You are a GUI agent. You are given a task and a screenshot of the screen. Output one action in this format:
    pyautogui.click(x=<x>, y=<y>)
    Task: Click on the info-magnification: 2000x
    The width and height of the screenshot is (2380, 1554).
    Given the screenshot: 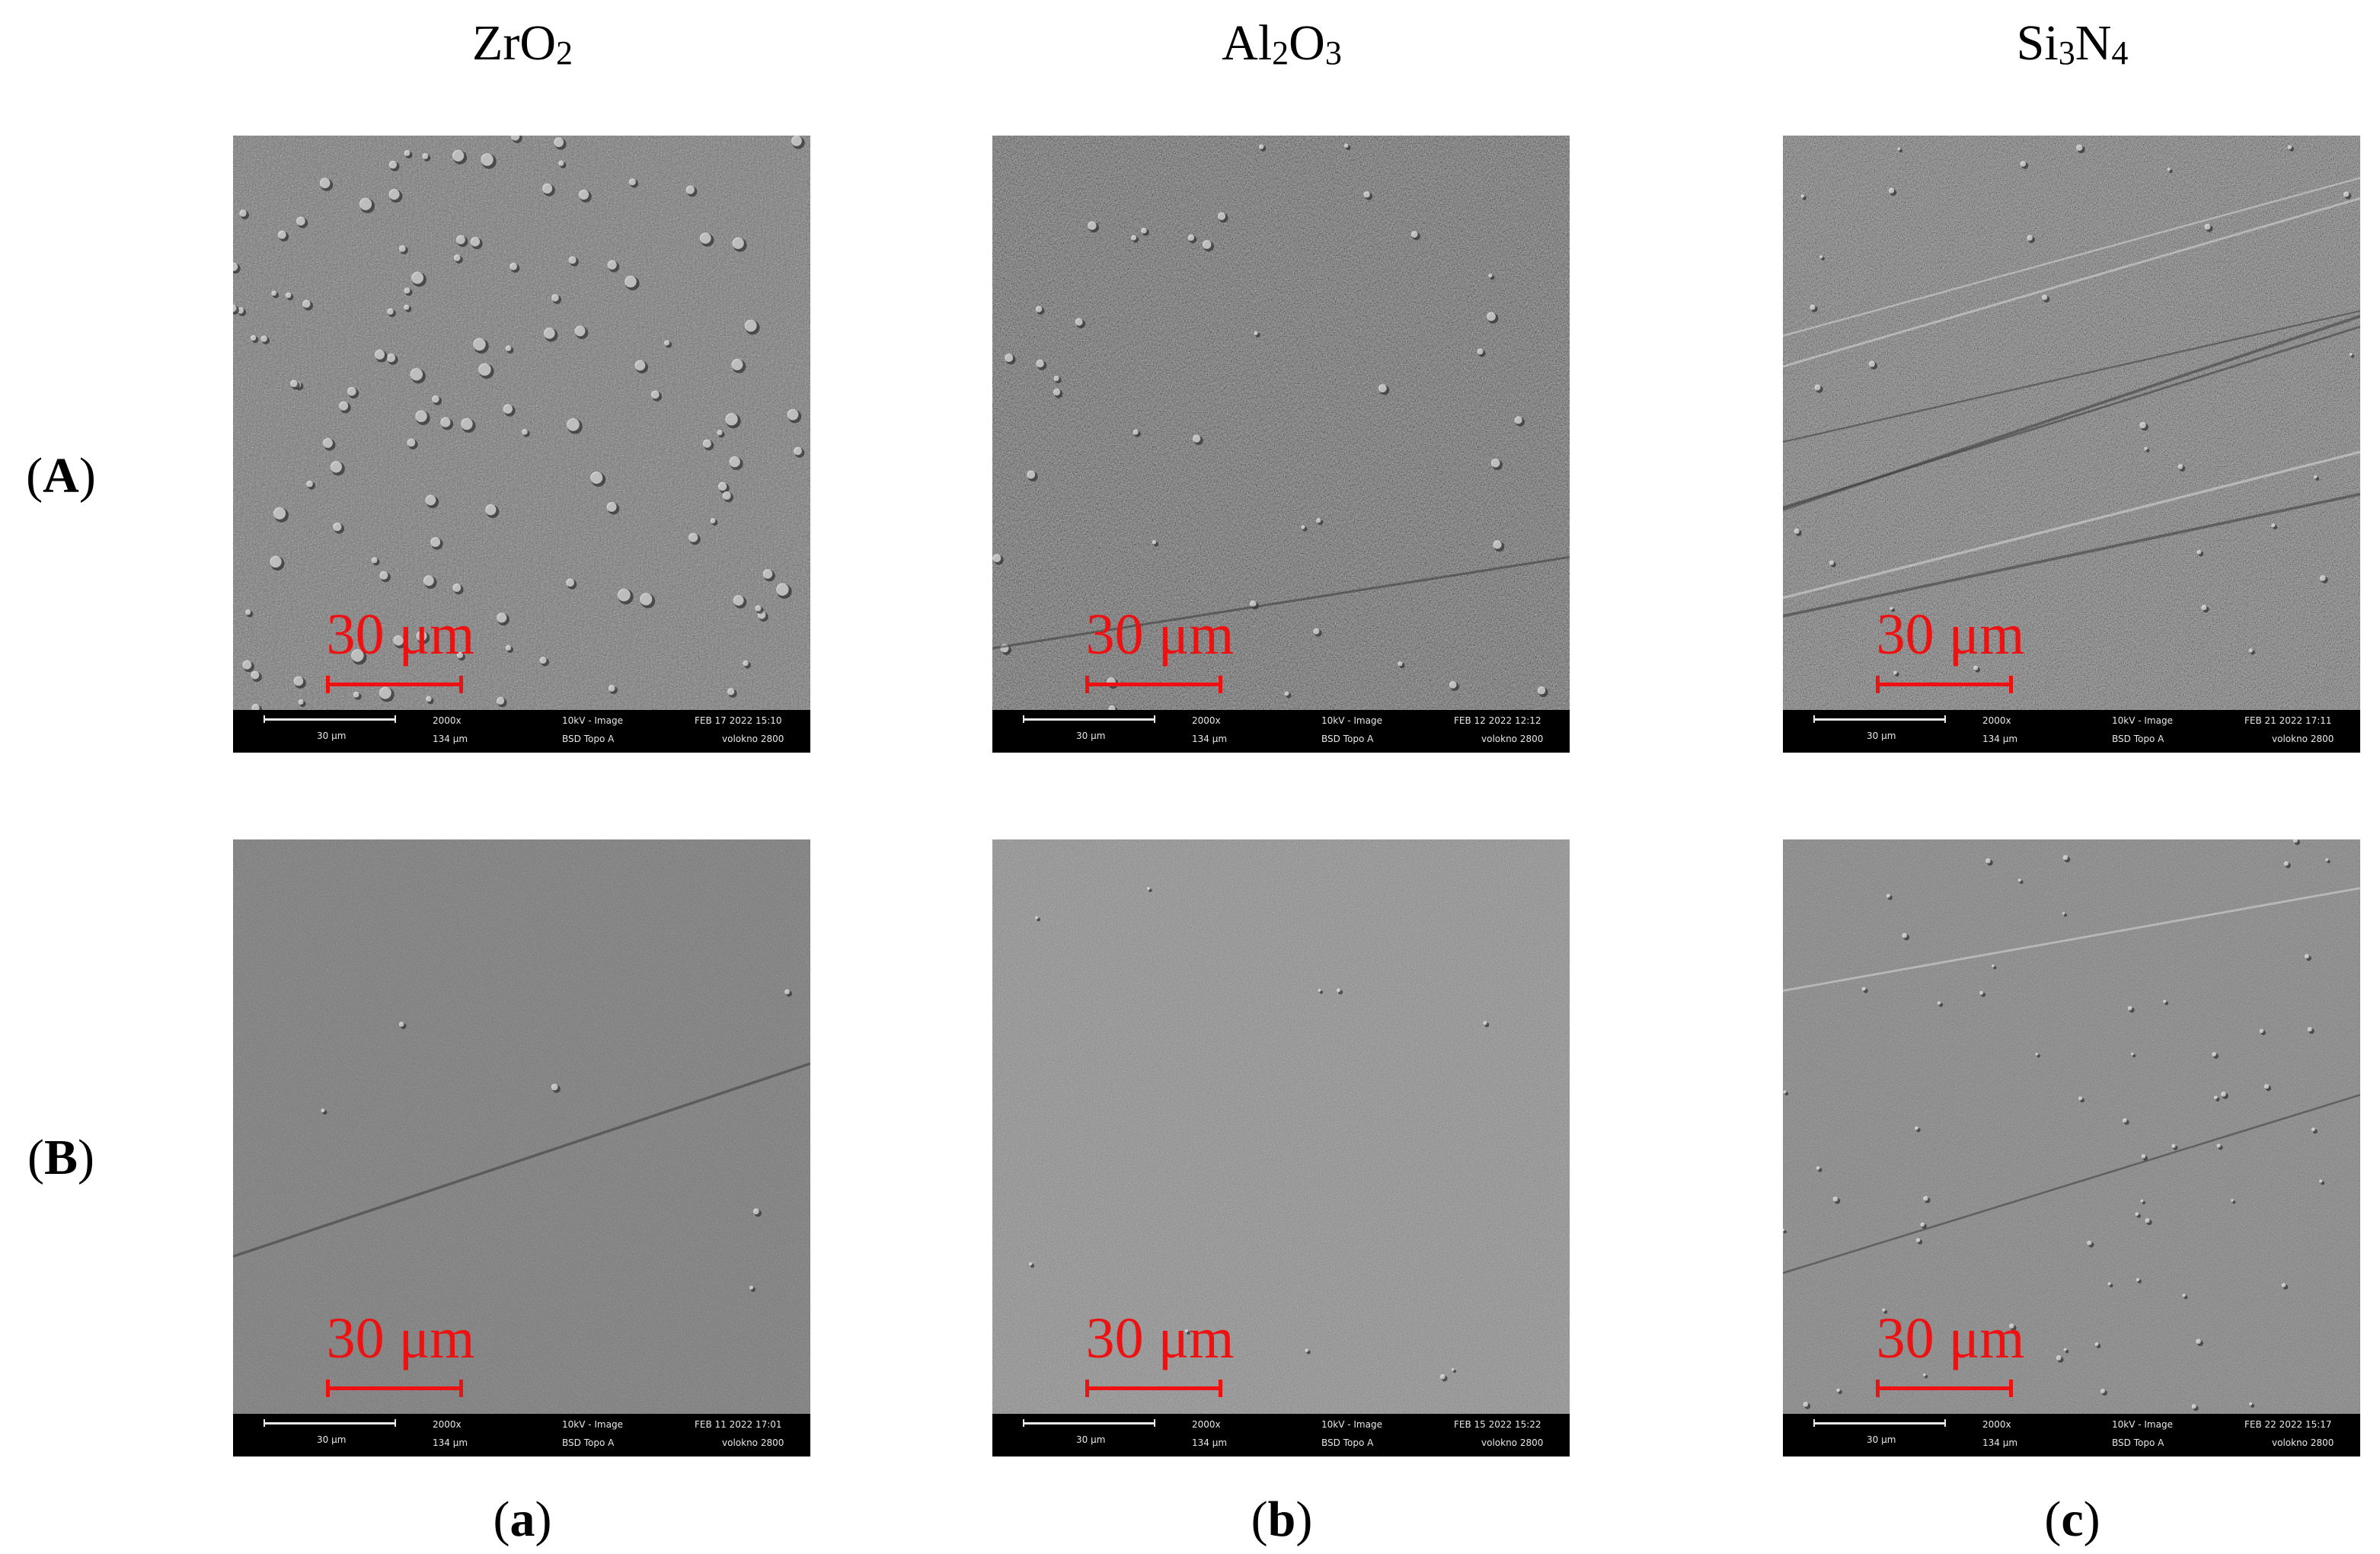 What is the action you would take?
    pyautogui.click(x=1207, y=1424)
    